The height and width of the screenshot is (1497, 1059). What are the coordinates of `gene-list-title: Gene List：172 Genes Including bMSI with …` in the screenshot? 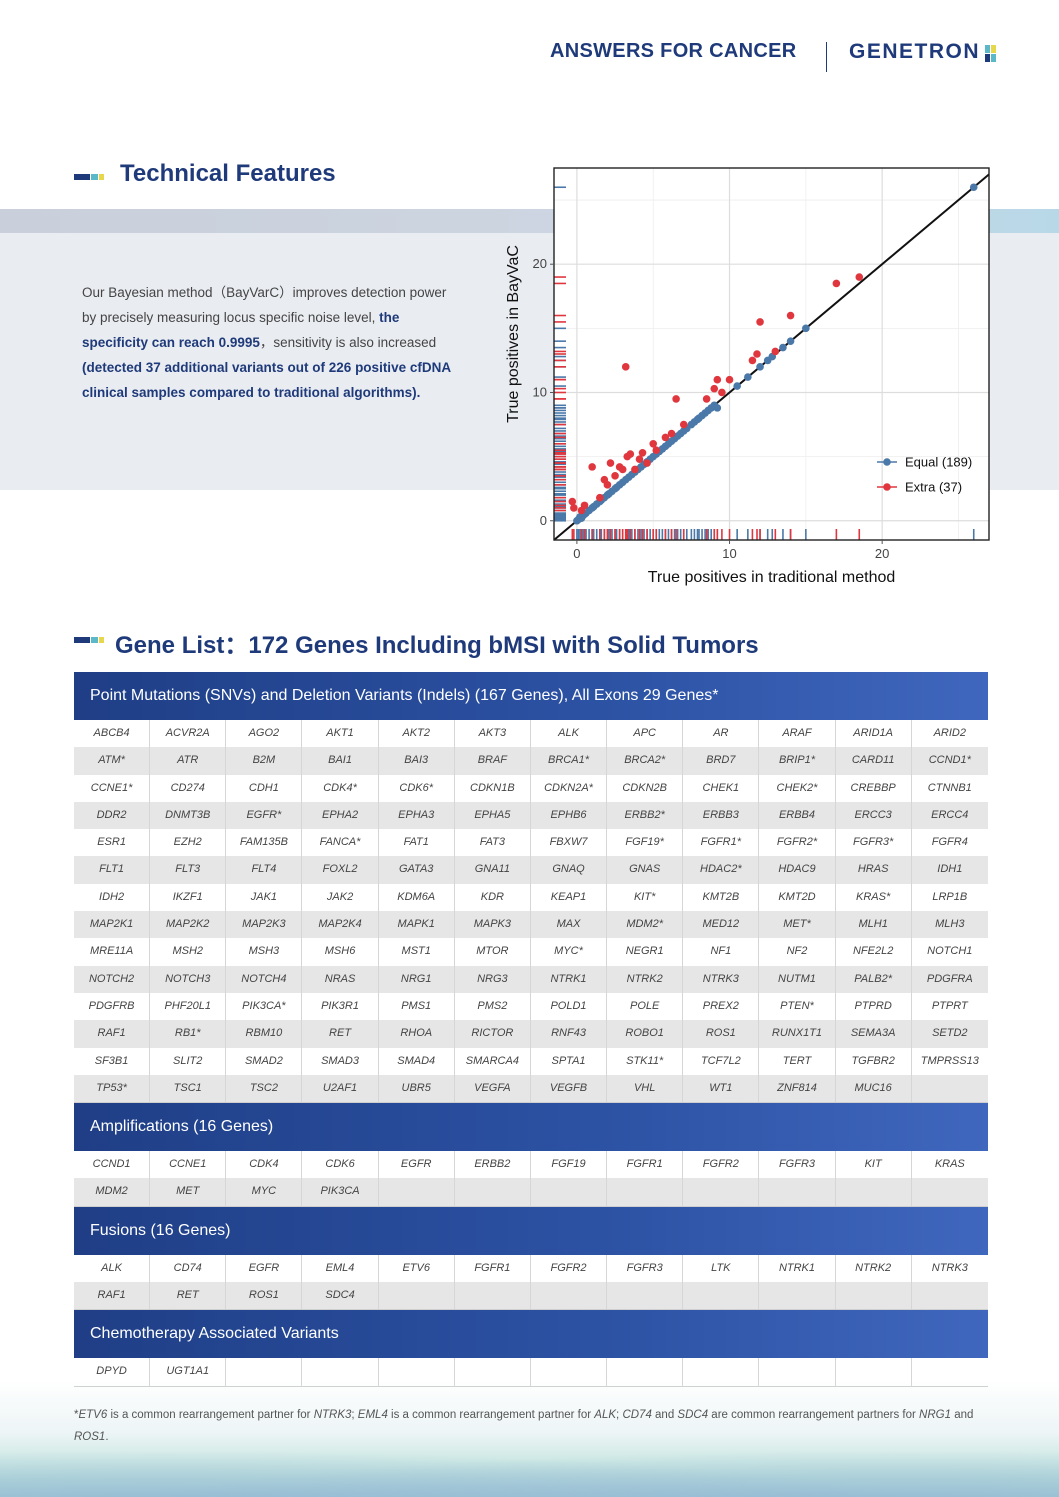 It's located at (437, 645).